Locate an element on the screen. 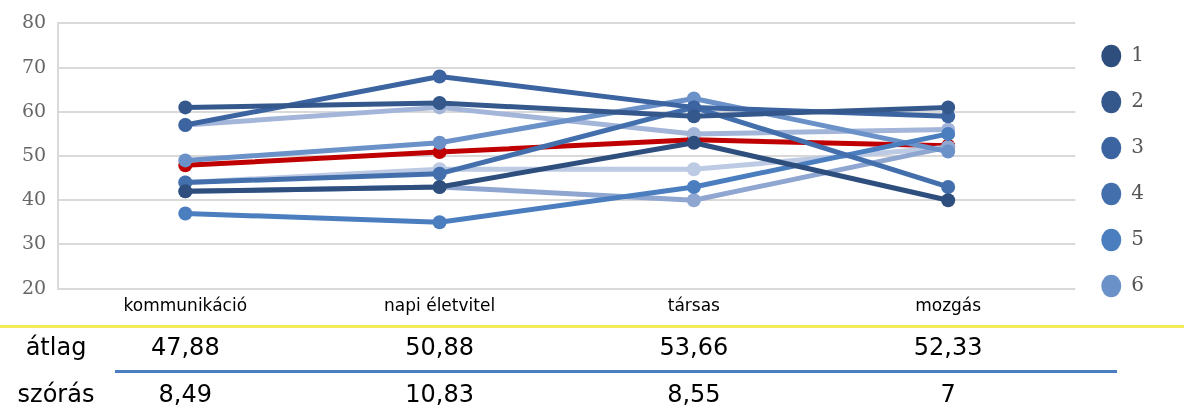 This screenshot has height=415, width=1184. y-tick-label: 50 is located at coordinates (34, 153).